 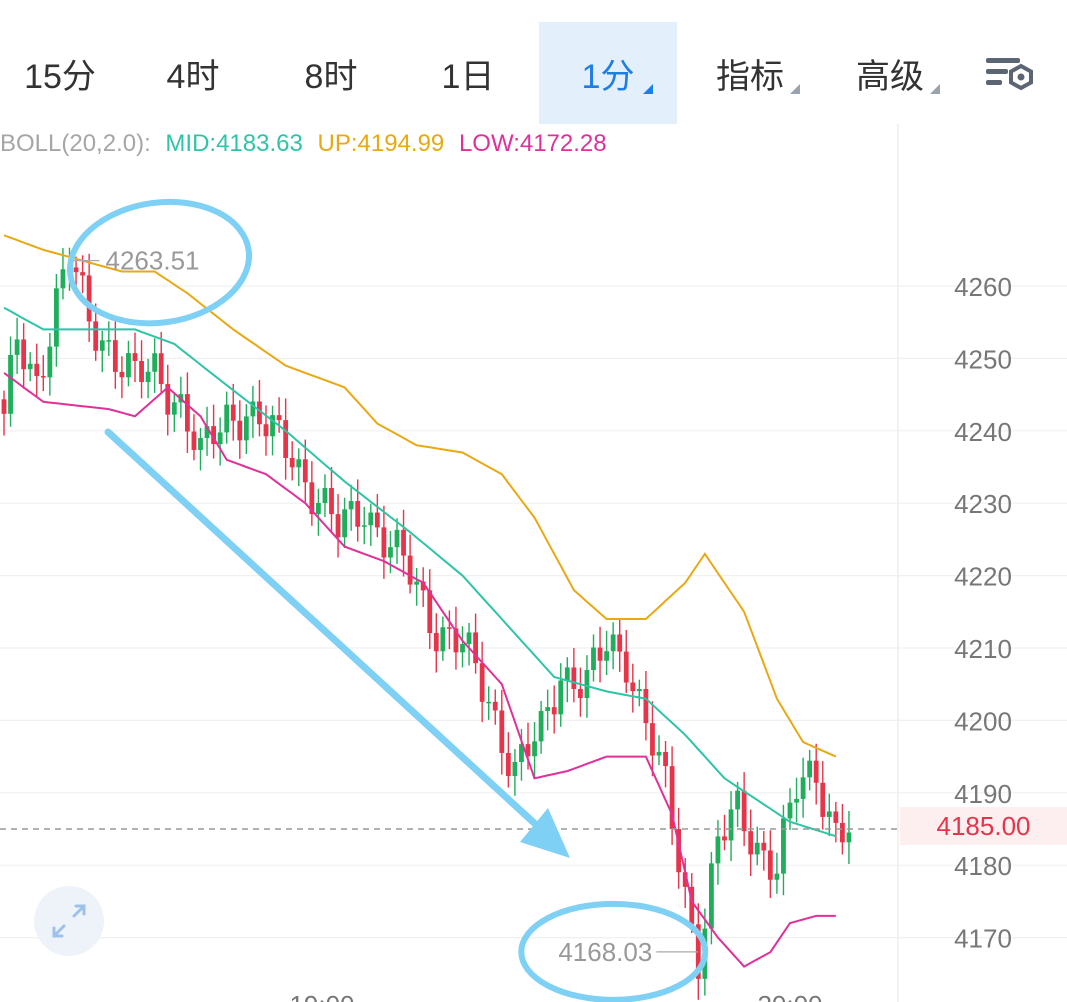 I want to click on current-price-tag: 4185.00, so click(x=983, y=826).